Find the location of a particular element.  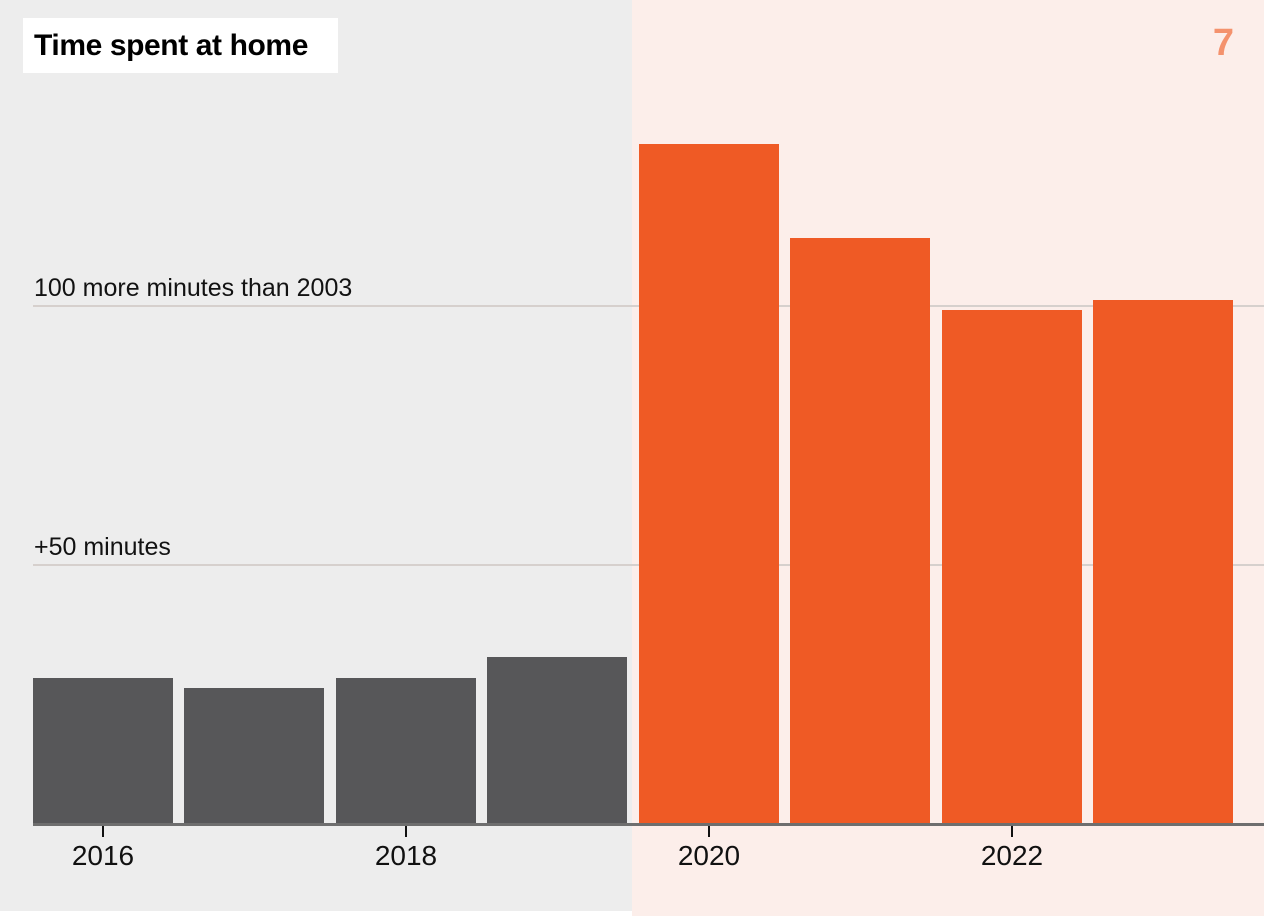

bar-2019 is located at coordinates (557, 740).